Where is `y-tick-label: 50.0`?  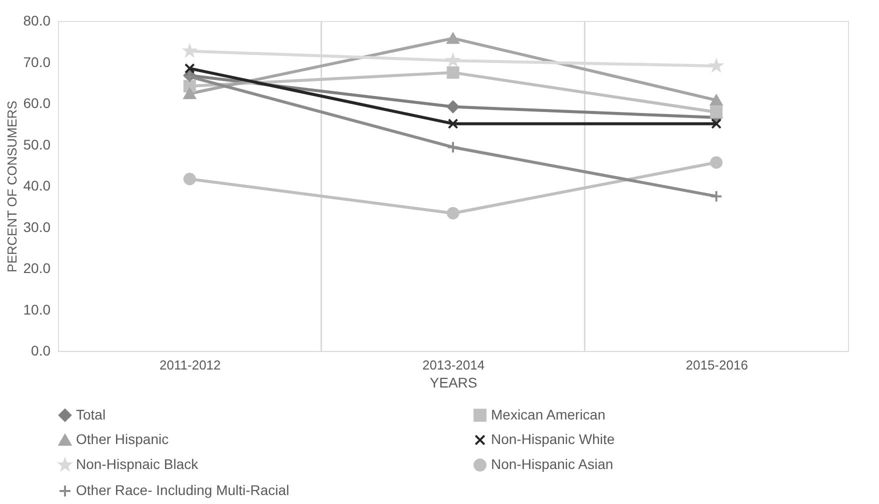 y-tick-label: 50.0 is located at coordinates (37, 144).